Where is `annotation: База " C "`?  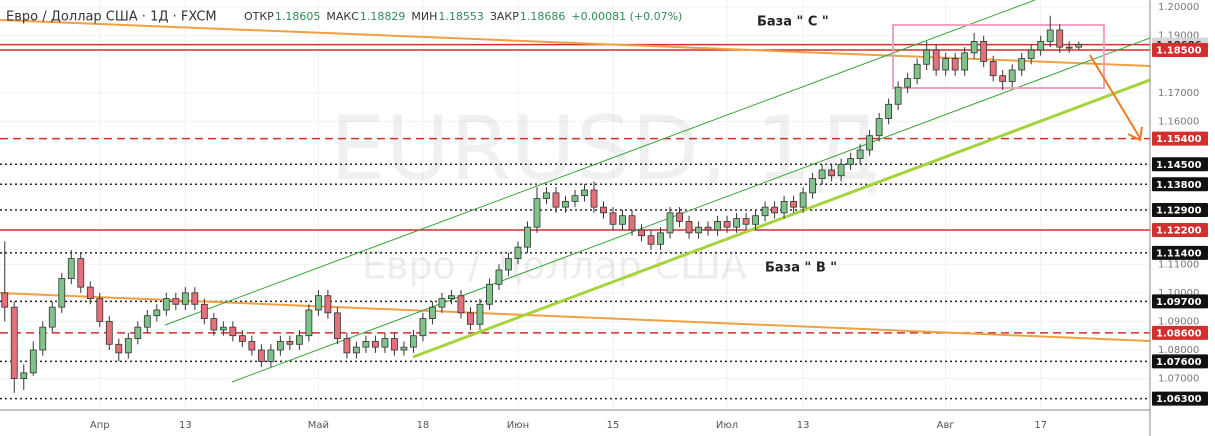 annotation: База " C " is located at coordinates (793, 22).